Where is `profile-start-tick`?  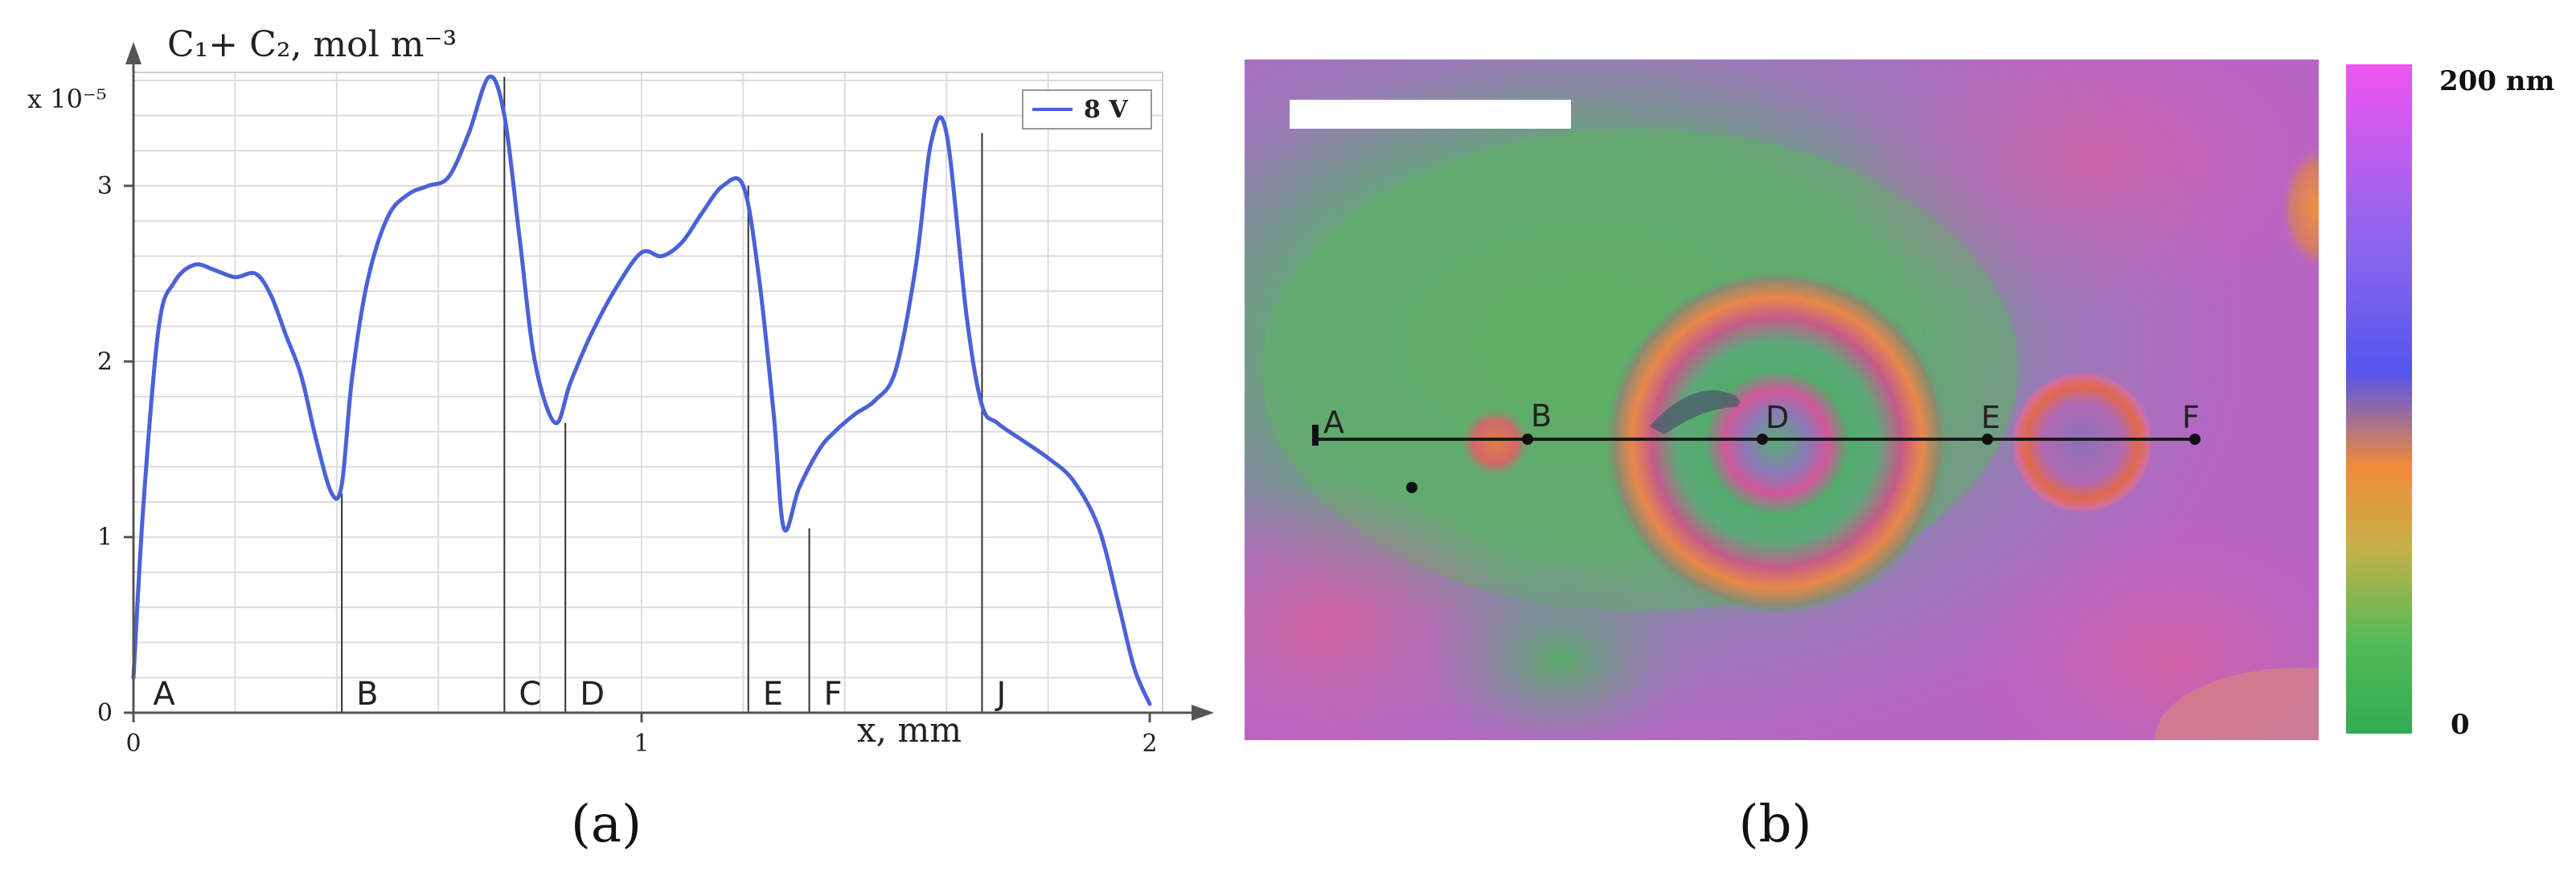
profile-start-tick is located at coordinates (1315, 435).